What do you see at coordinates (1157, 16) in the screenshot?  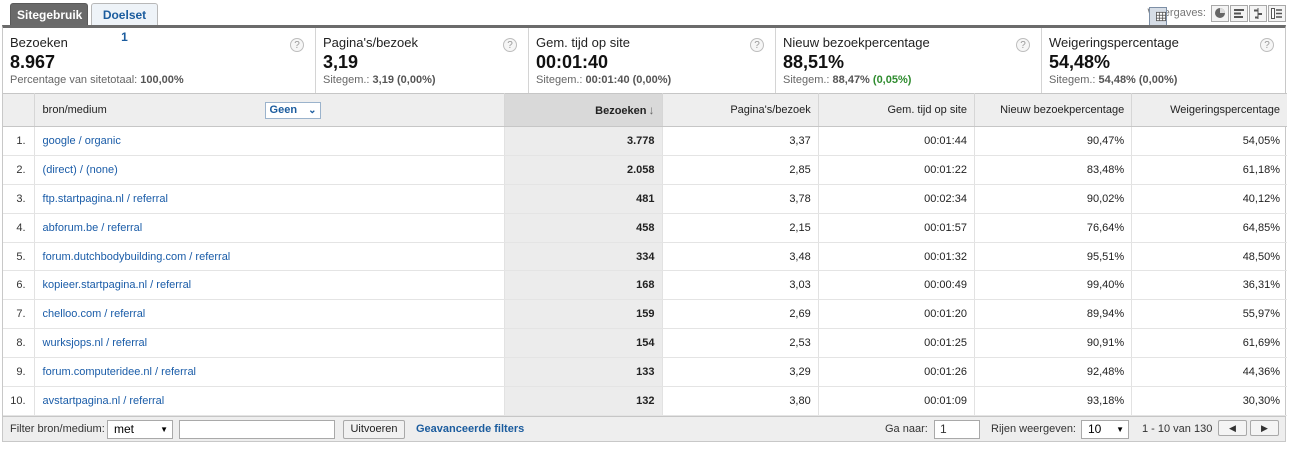 I see `table-view-icon` at bounding box center [1157, 16].